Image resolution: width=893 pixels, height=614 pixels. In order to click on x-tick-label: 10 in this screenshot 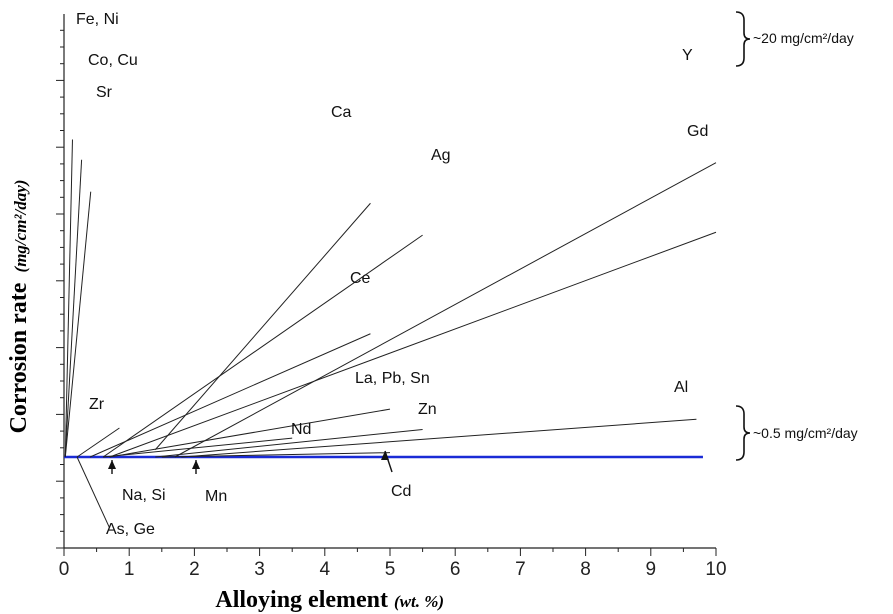, I will do `click(715, 569)`.